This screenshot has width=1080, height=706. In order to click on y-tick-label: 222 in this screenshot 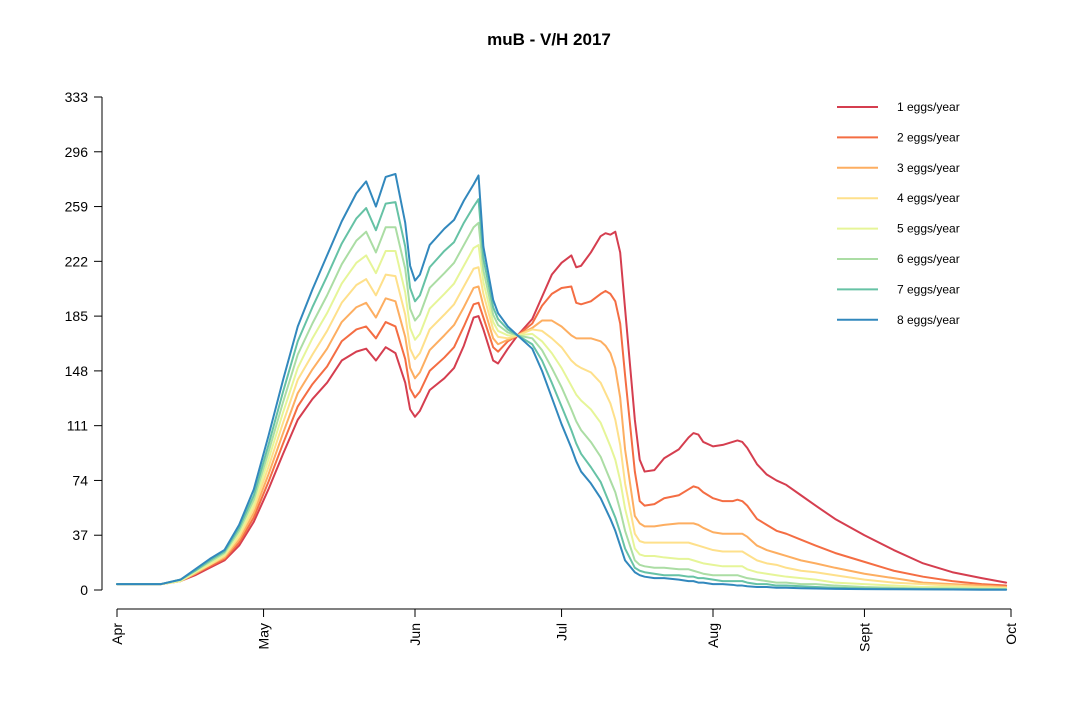, I will do `click(77, 261)`.